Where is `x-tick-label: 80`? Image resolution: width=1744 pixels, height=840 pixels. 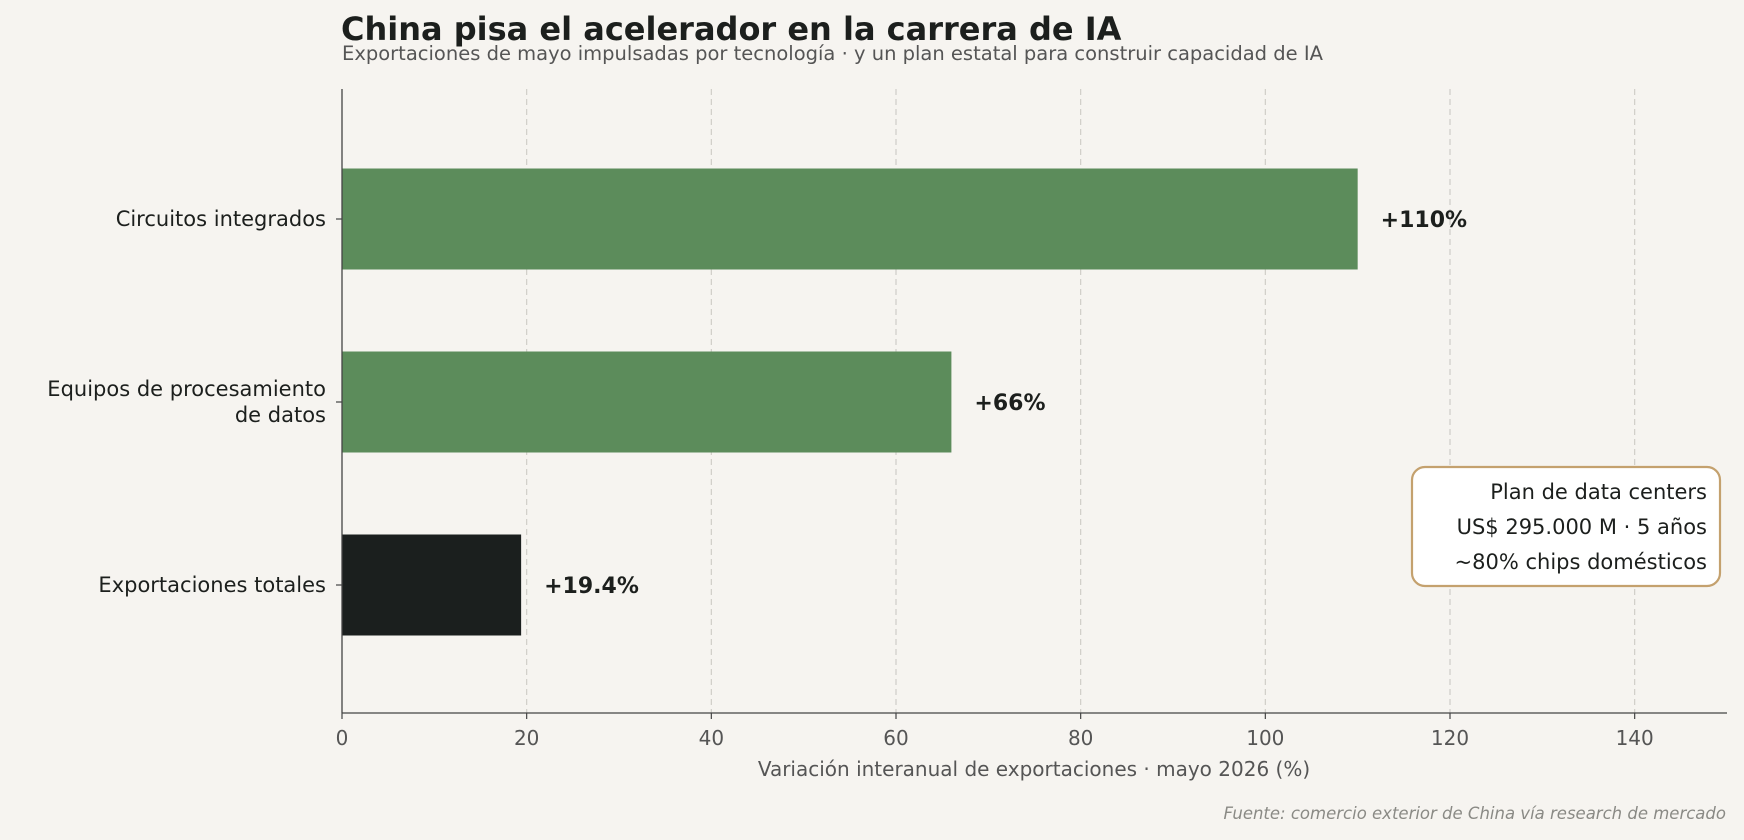
x-tick-label: 80 is located at coordinates (1080, 738).